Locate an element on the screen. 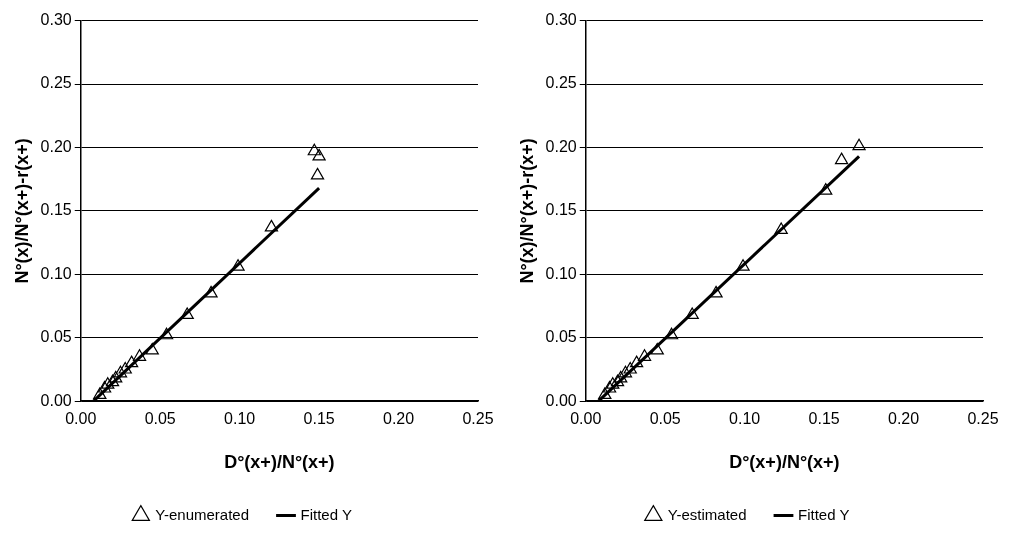 The width and height of the screenshot is (1023, 549). legend-label: Y-enumerated is located at coordinates (202, 514).